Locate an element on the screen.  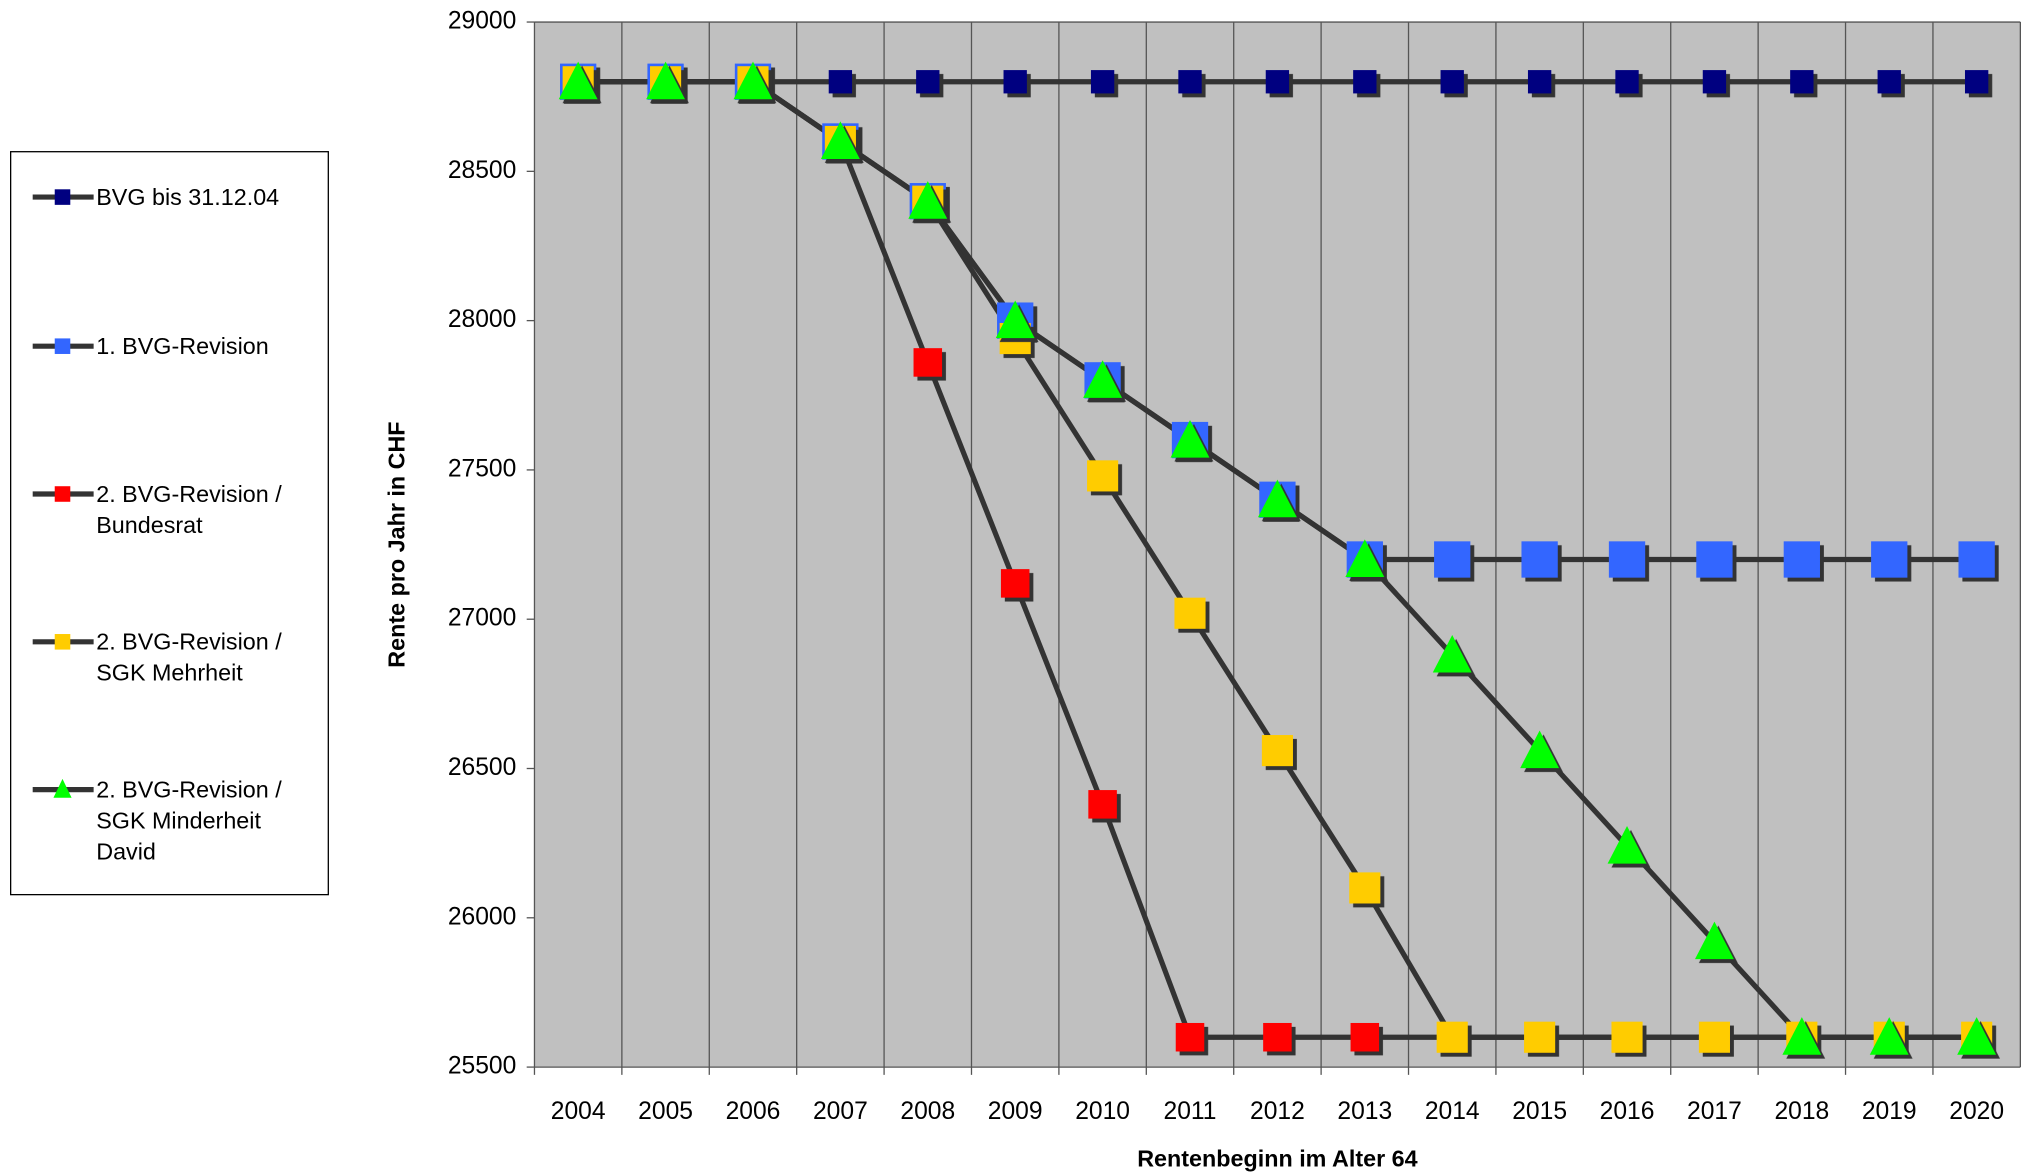
x-tick-label: 2017 is located at coordinates (1714, 1111).